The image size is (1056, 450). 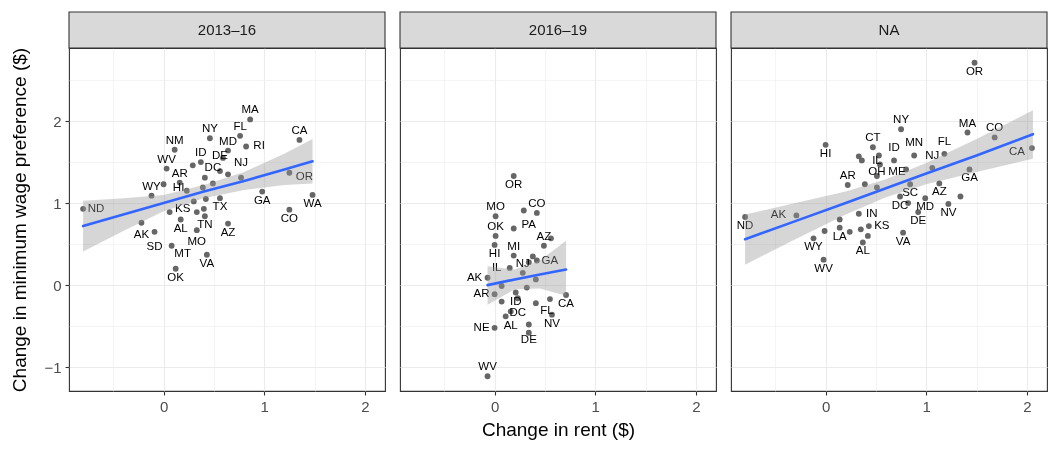 What do you see at coordinates (182, 252) in the screenshot?
I see `data-label: MT` at bounding box center [182, 252].